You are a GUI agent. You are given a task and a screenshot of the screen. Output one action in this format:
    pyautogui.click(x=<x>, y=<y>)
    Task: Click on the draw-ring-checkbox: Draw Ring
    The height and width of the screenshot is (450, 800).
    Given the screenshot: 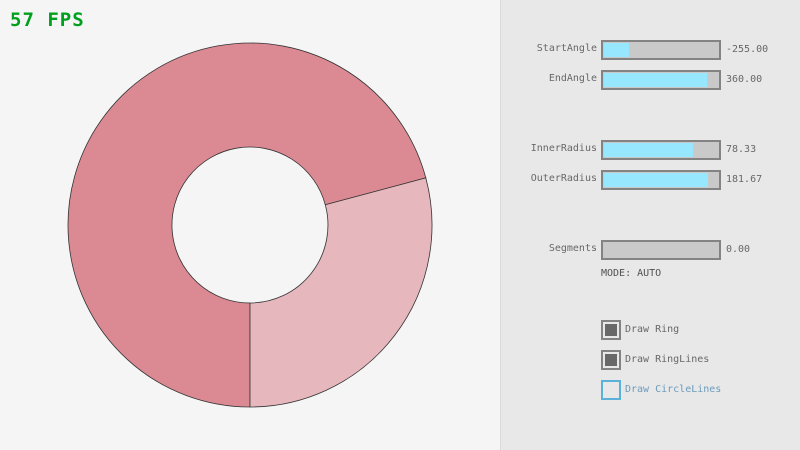 What is the action you would take?
    pyautogui.click(x=700, y=330)
    